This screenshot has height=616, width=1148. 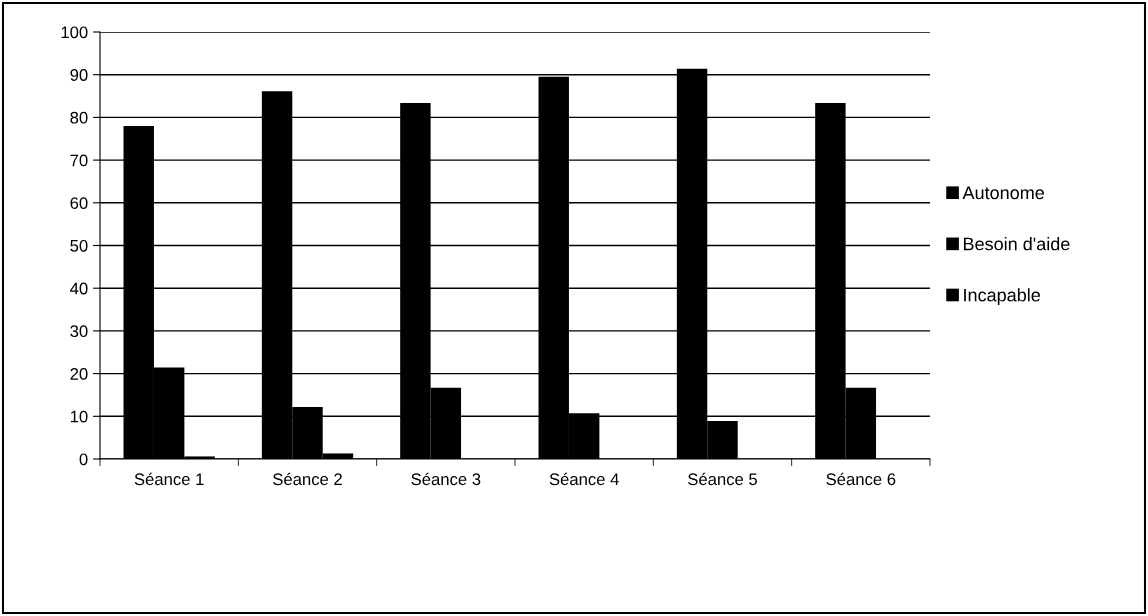 What do you see at coordinates (169, 479) in the screenshot?
I see `x-tick-label: Séance 1` at bounding box center [169, 479].